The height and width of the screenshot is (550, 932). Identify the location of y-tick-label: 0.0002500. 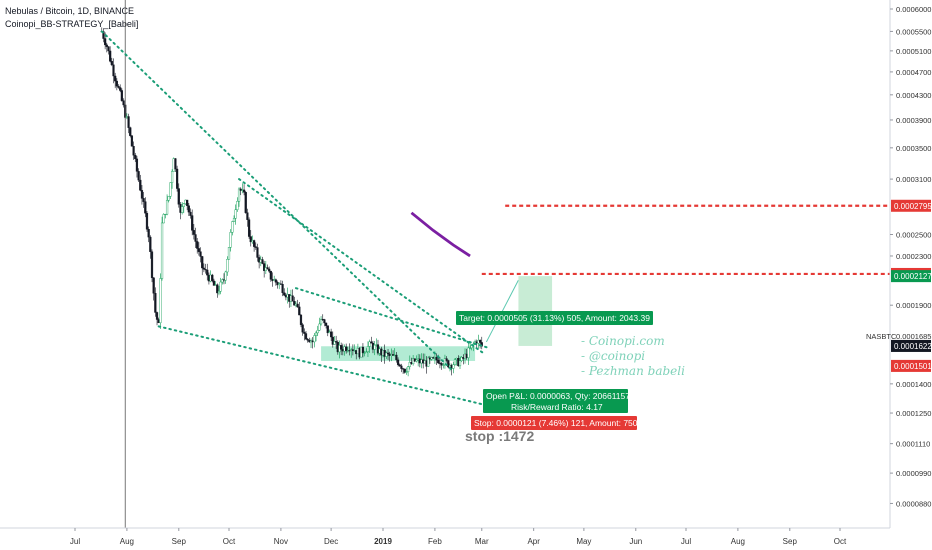
(913, 235).